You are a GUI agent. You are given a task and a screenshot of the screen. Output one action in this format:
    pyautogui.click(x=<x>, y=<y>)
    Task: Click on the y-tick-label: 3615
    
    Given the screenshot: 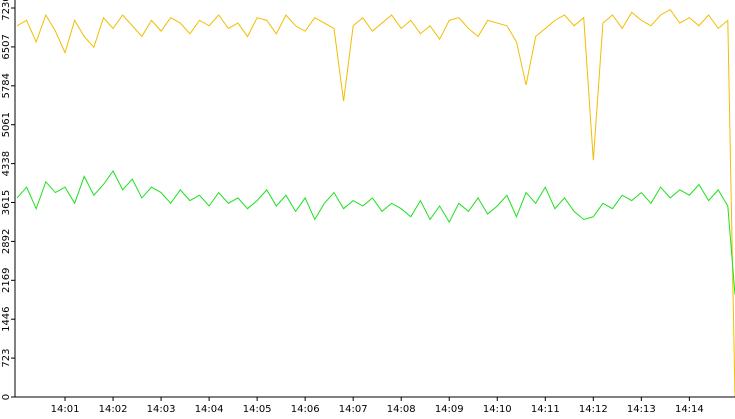 What is the action you would take?
    pyautogui.click(x=6, y=202)
    